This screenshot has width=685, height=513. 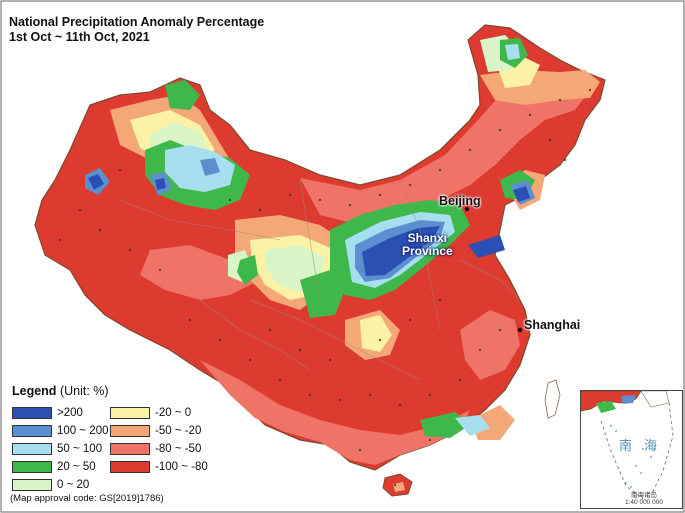 I want to click on label-beijing: Beijing, so click(x=460, y=201).